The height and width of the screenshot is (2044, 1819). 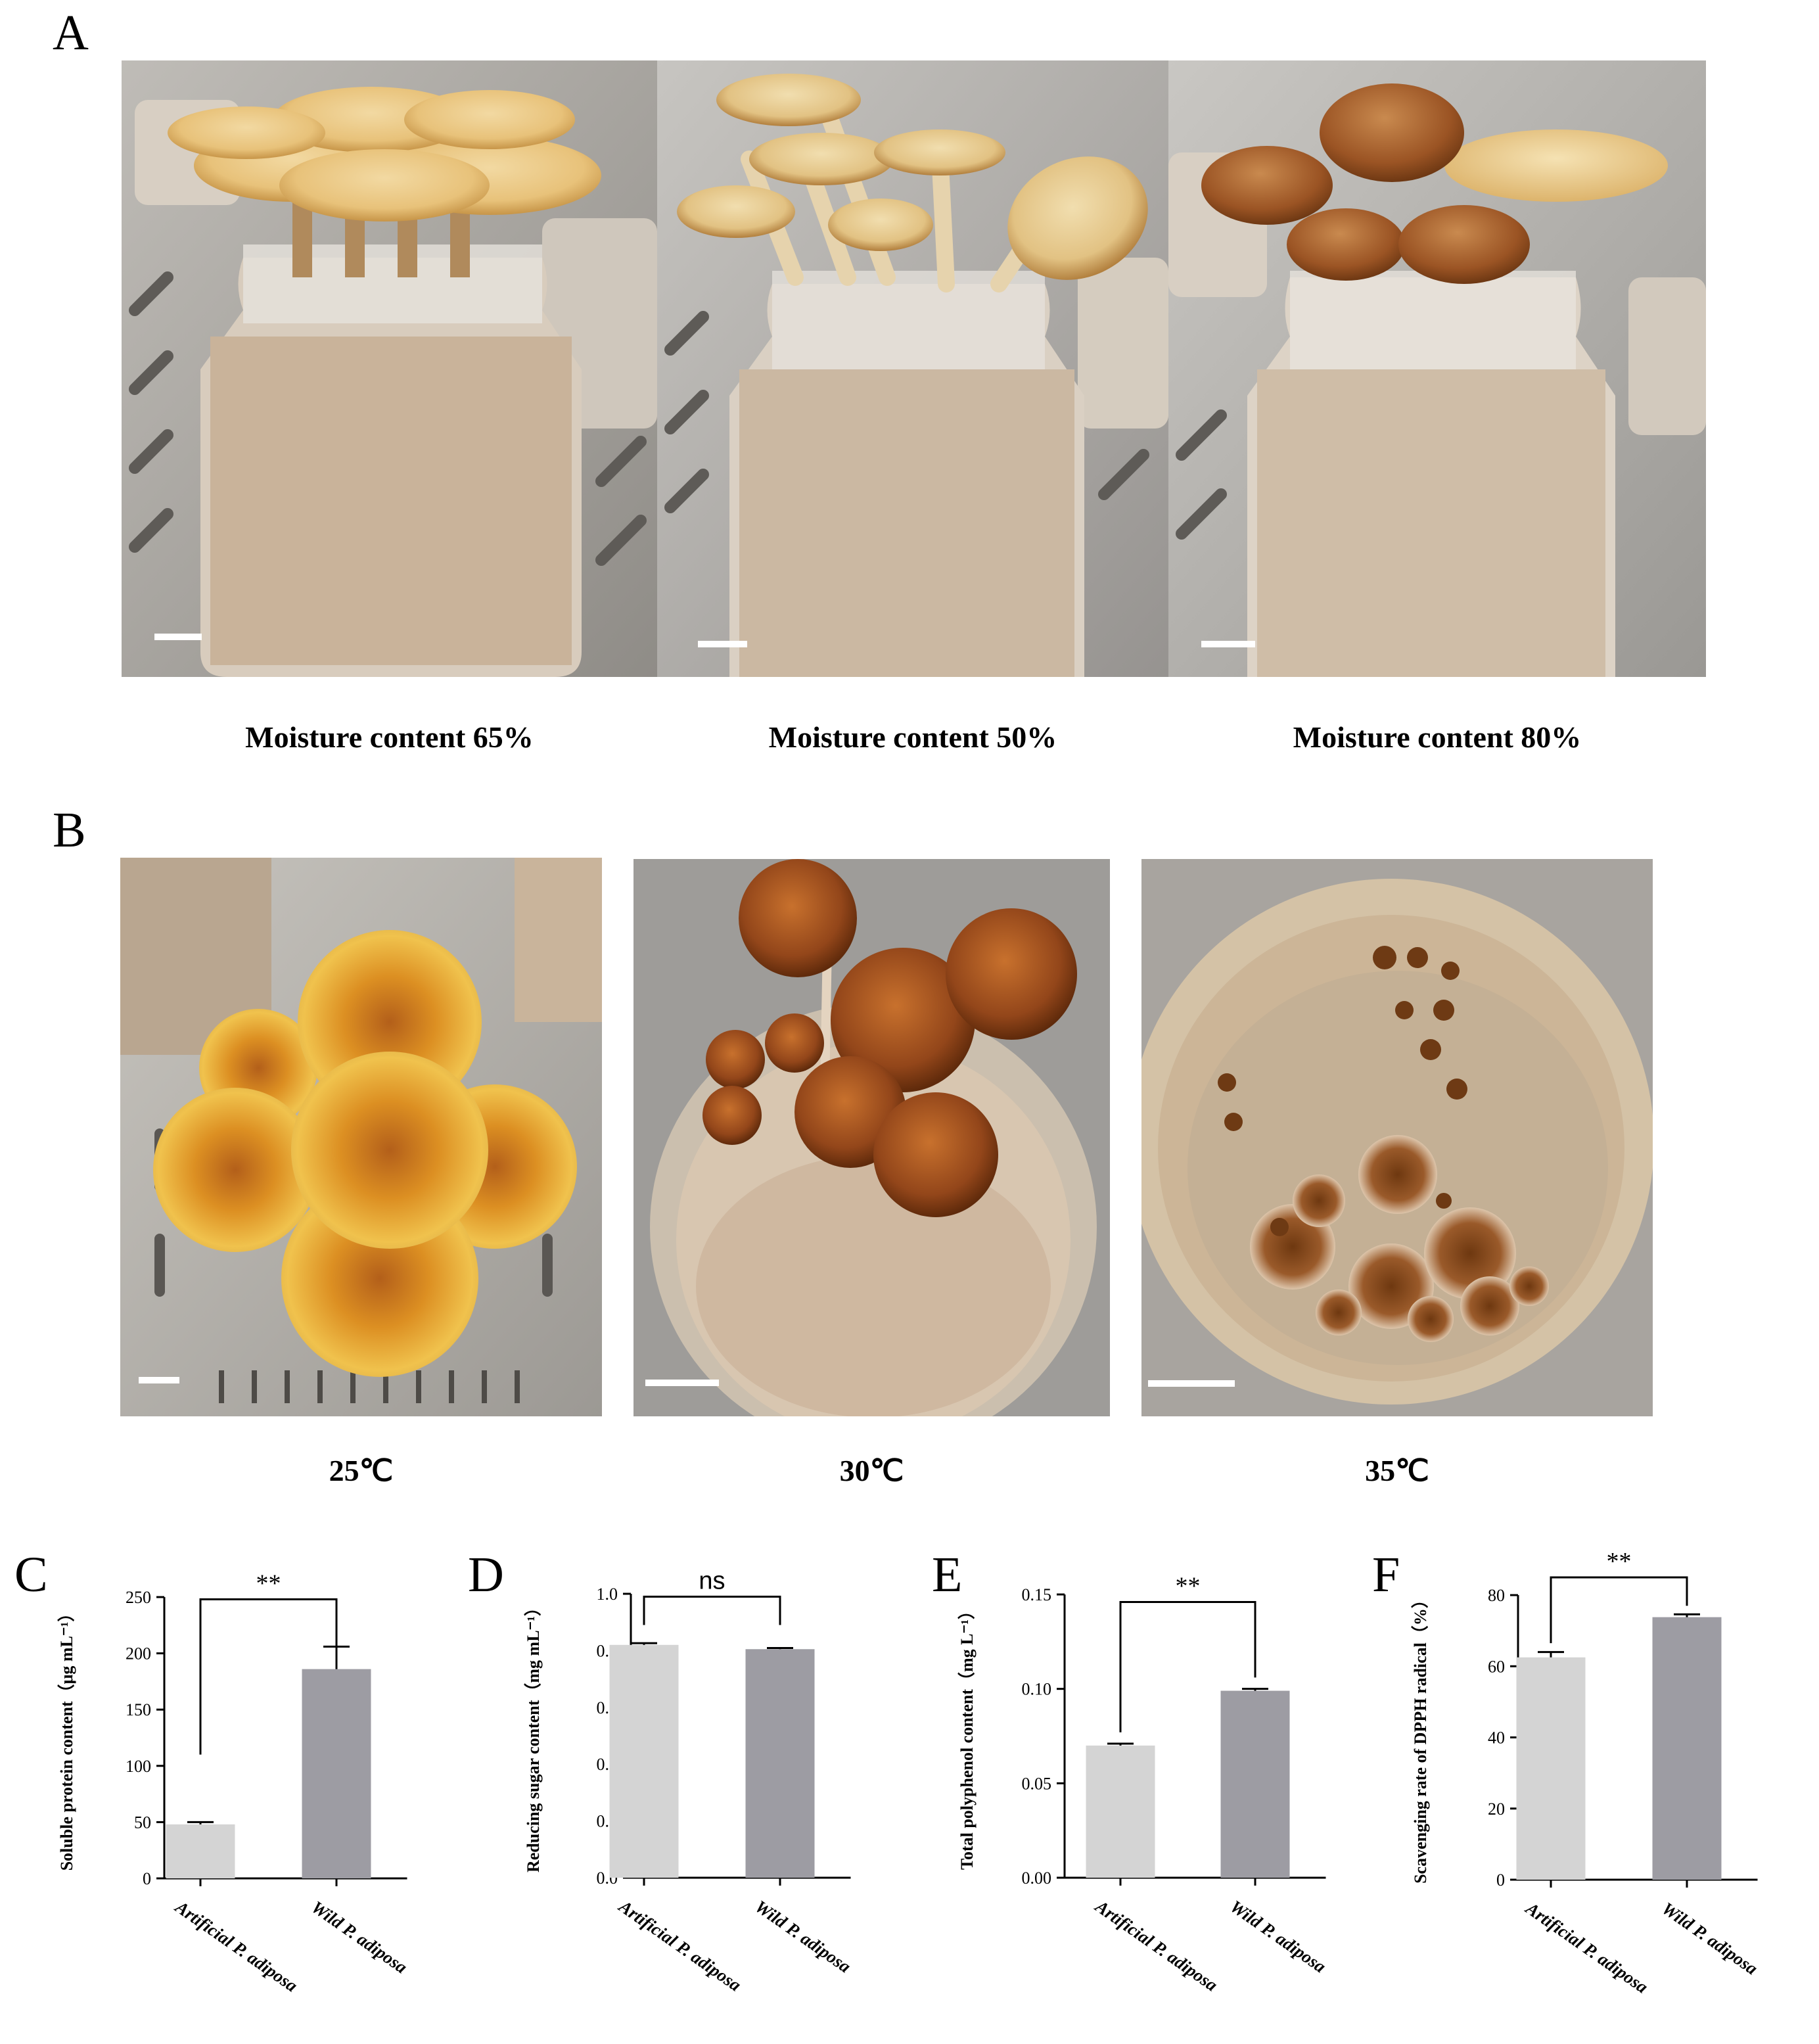 What do you see at coordinates (1037, 1784) in the screenshot?
I see `y-tick-label: 0.05` at bounding box center [1037, 1784].